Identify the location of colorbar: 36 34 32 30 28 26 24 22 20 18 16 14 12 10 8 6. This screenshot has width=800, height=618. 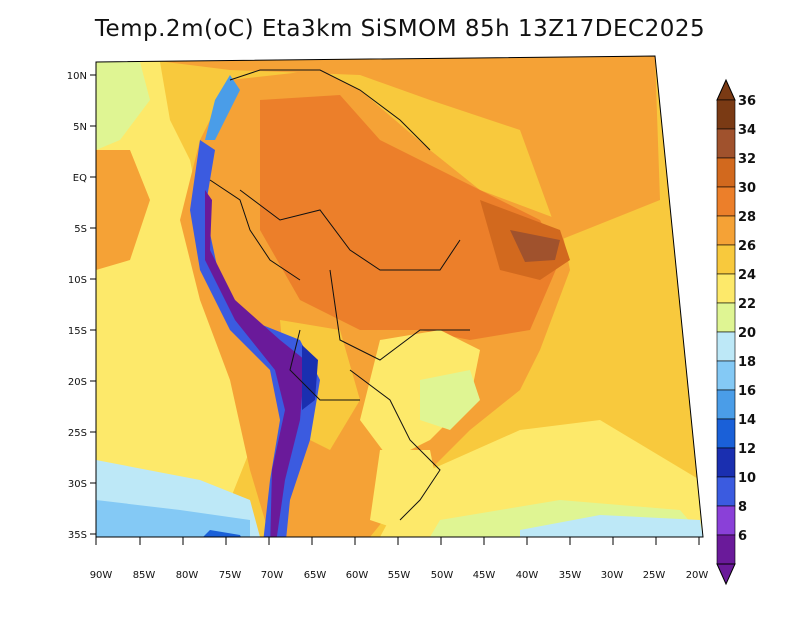
(736, 332).